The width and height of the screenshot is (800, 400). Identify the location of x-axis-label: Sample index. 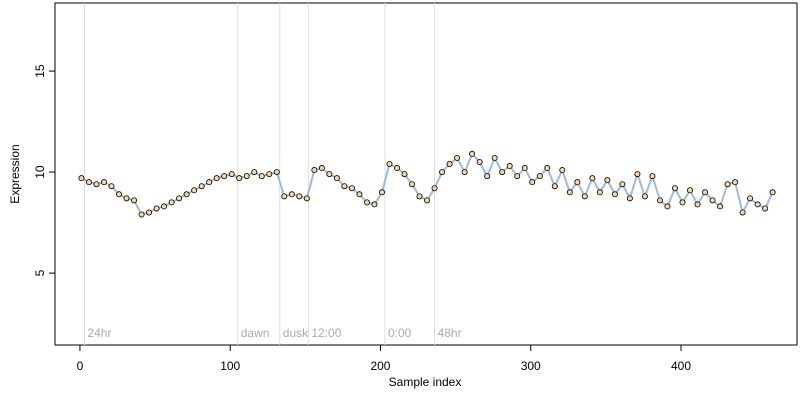
(425, 382).